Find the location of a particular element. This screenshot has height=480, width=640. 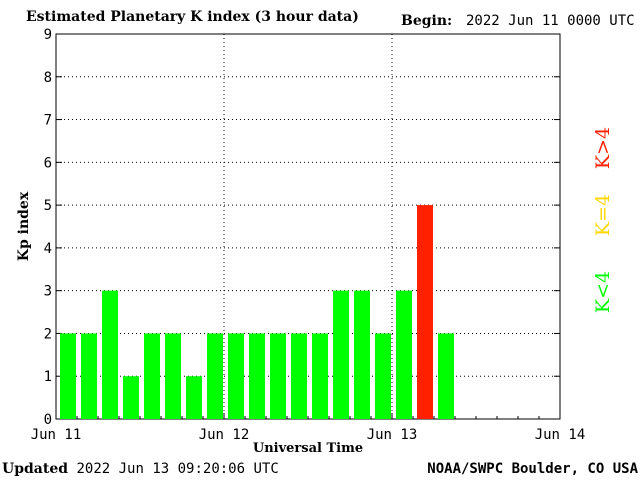

y-axis-label: Kp index is located at coordinates (24, 226).